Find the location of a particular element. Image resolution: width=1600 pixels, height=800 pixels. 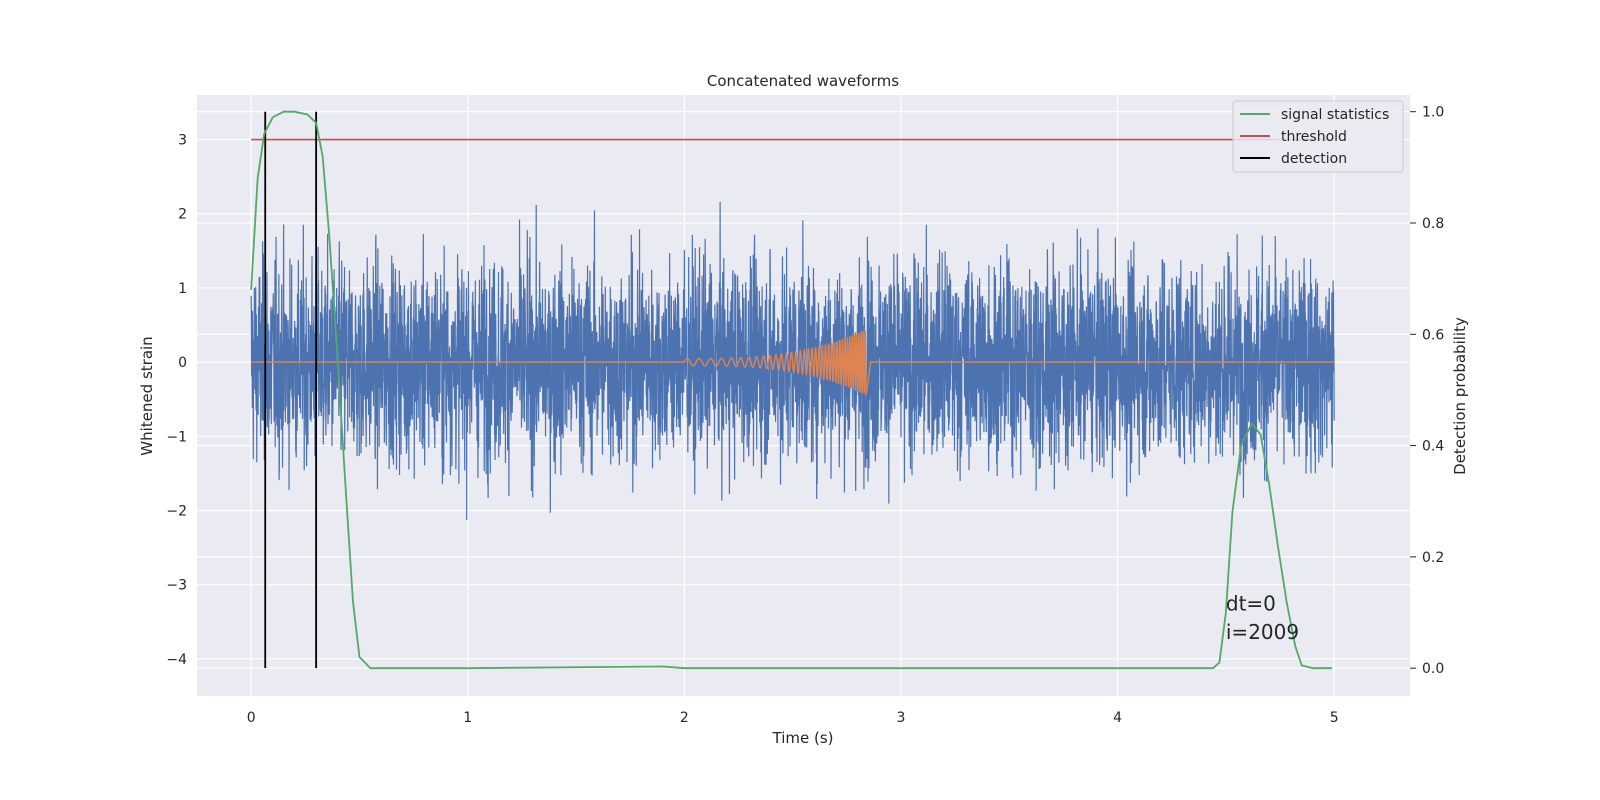

y2-tick-label: 0.8 is located at coordinates (1433, 224).